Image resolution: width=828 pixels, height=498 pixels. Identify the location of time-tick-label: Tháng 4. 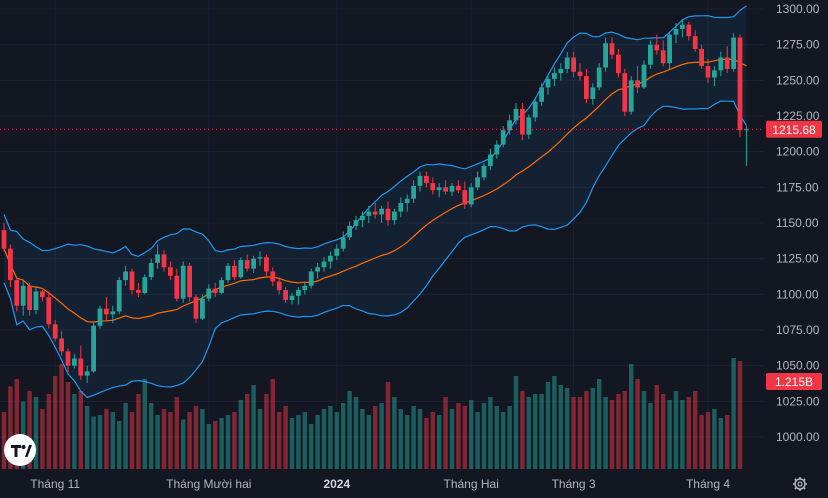
(708, 484).